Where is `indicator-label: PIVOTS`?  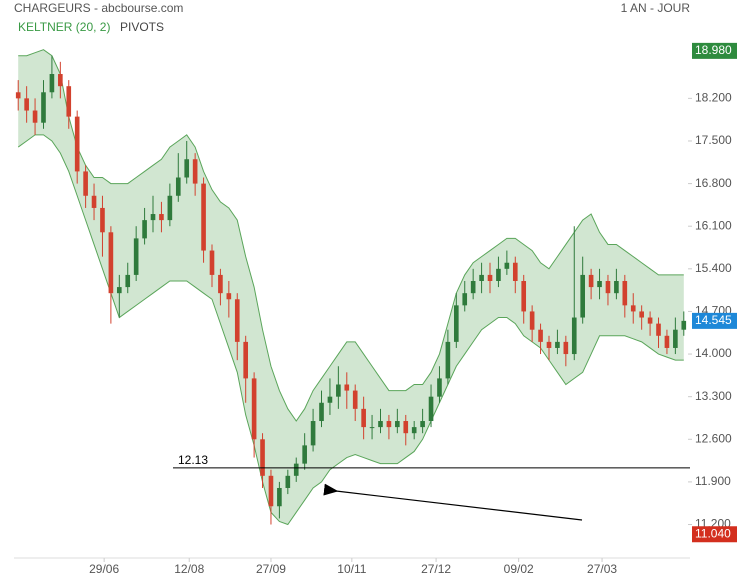 indicator-label: PIVOTS is located at coordinates (142, 27).